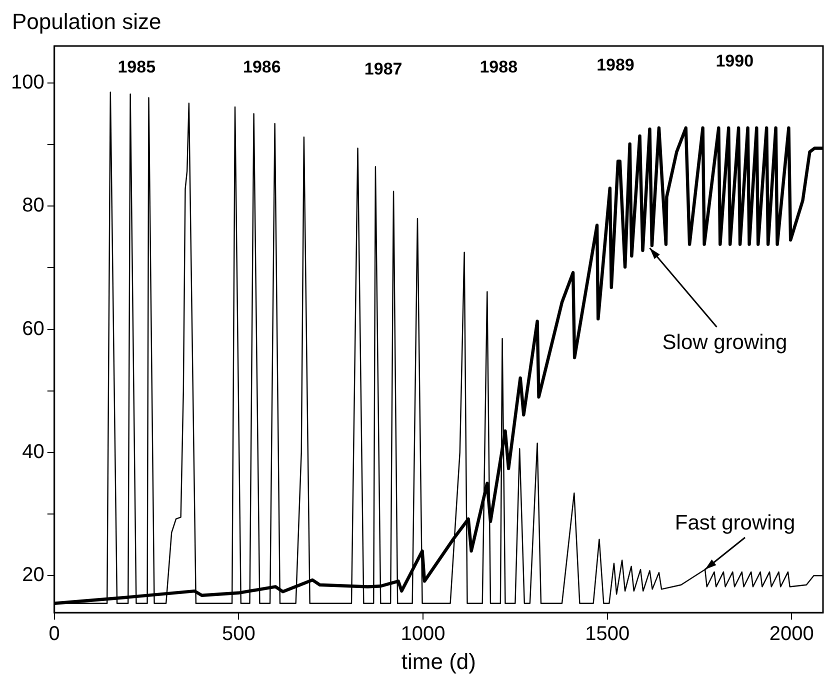 Image resolution: width=835 pixels, height=686 pixels. What do you see at coordinates (383, 69) in the screenshot?
I see `annotation: 1987` at bounding box center [383, 69].